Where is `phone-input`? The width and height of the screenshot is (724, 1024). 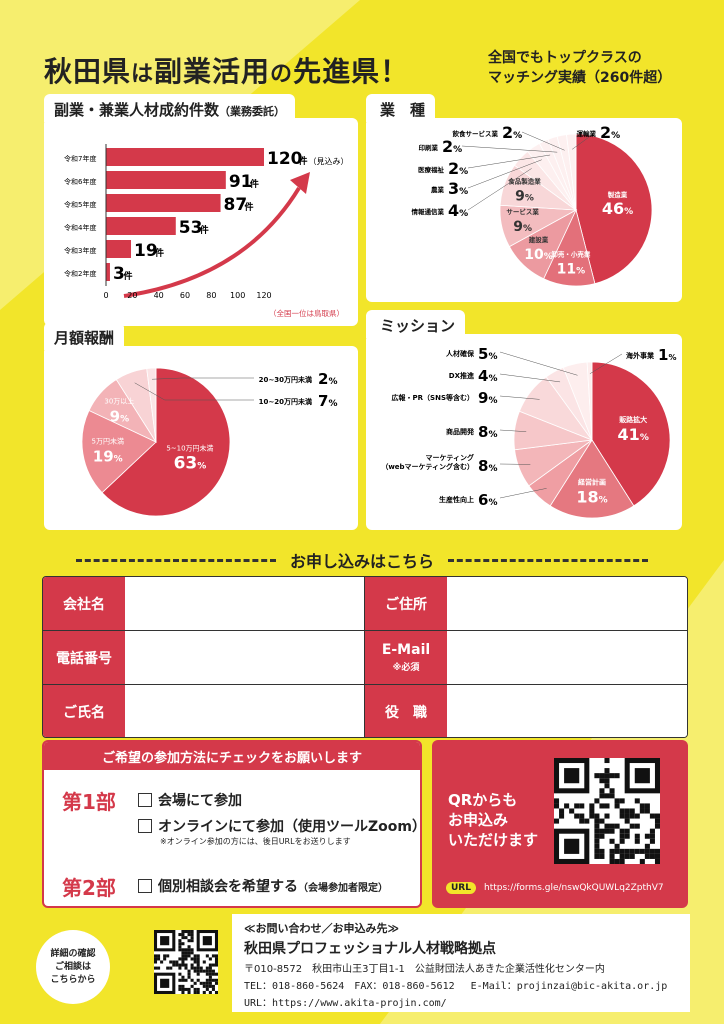 phone-input is located at coordinates (245, 657).